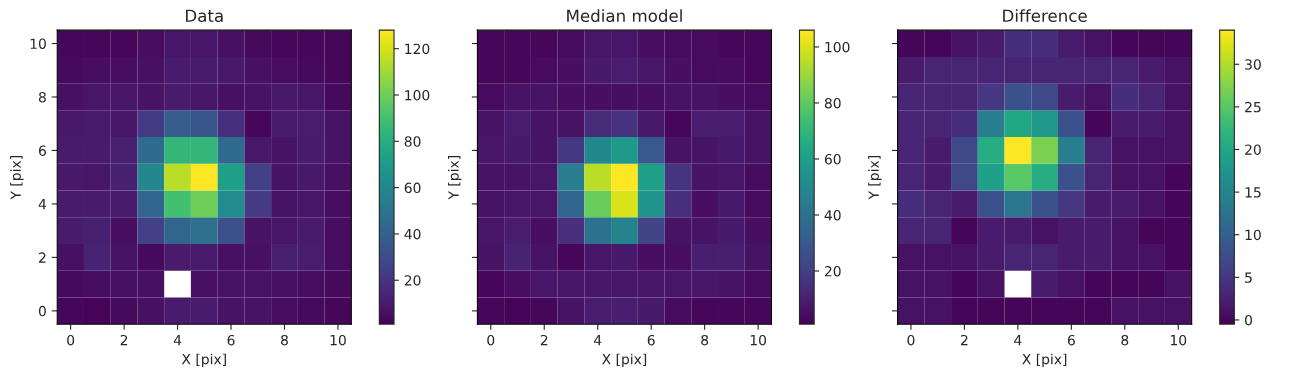  Describe the element at coordinates (1253, 107) in the screenshot. I see `color-bar-label: 25` at that location.